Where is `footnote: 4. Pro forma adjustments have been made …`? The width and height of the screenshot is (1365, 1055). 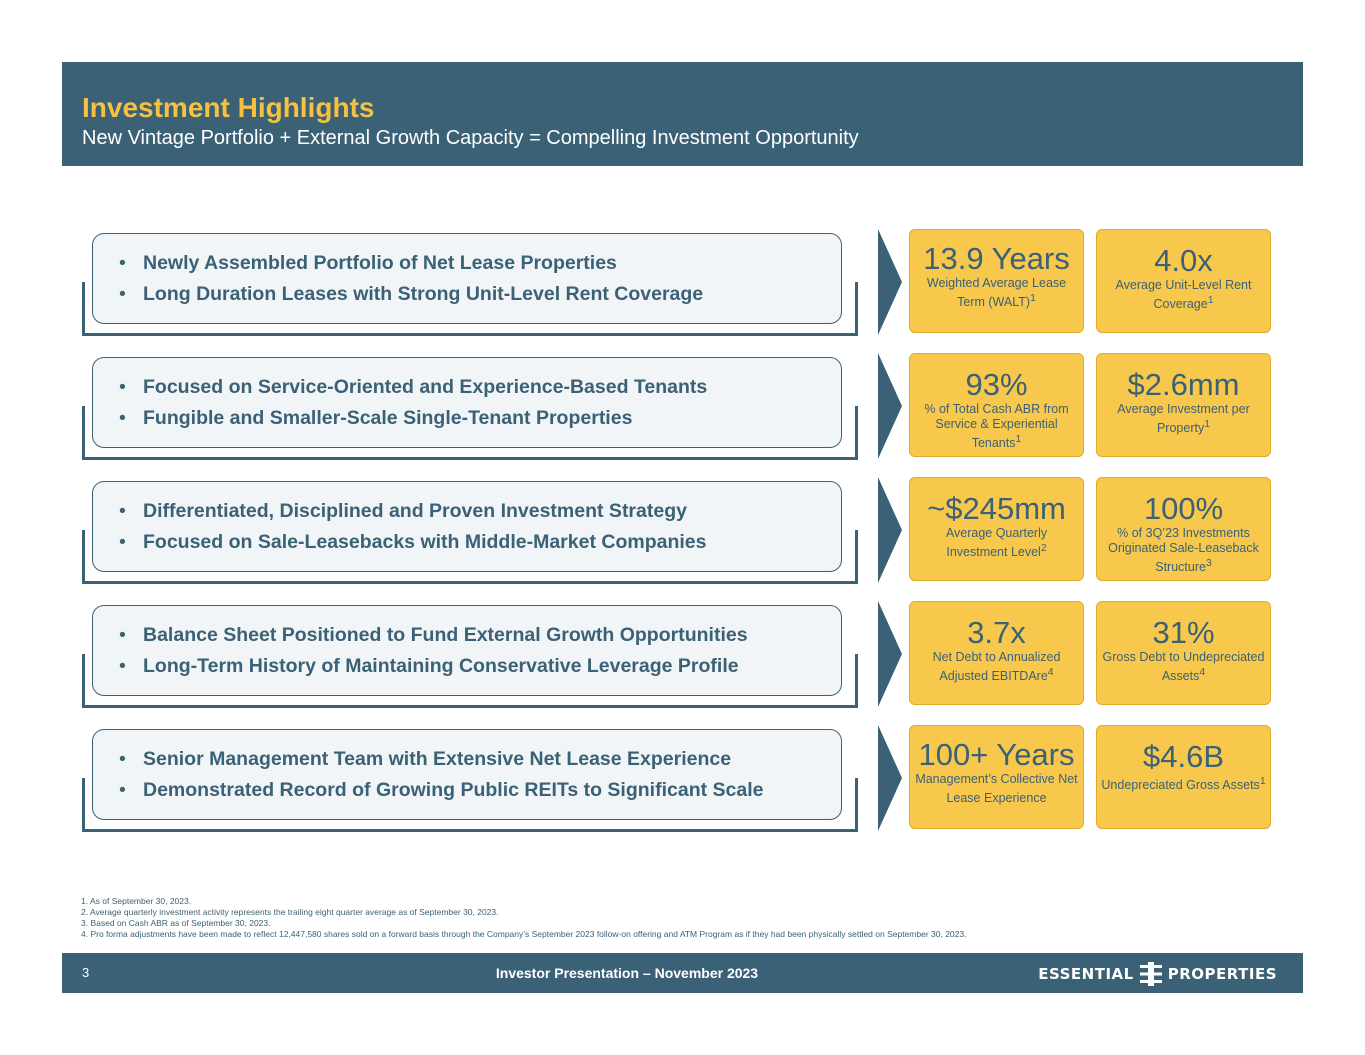
footnote: 4. Pro forma adjustments have been made … is located at coordinates (524, 934).